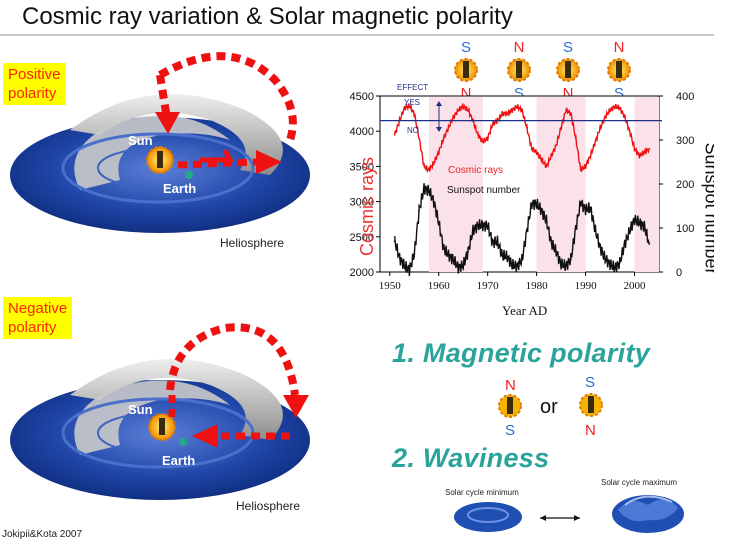 This screenshot has width=729, height=552. I want to click on x-tick-label: 2000, so click(635, 286).